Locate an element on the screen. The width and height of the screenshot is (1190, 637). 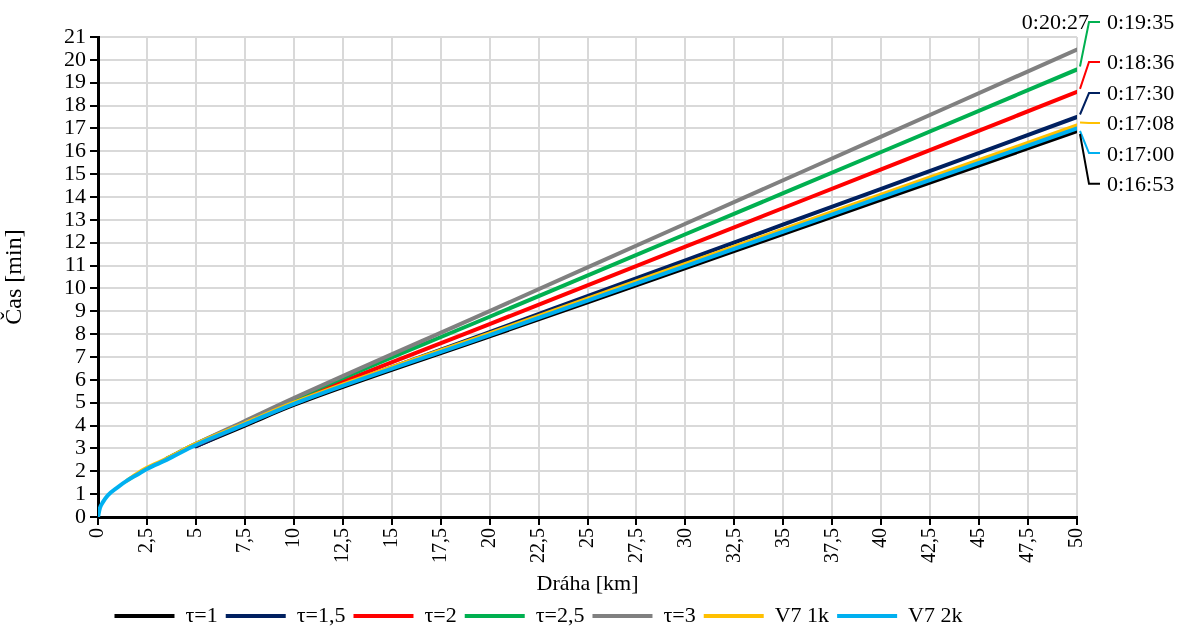
legend-label: V7 1k is located at coordinates (802, 614).